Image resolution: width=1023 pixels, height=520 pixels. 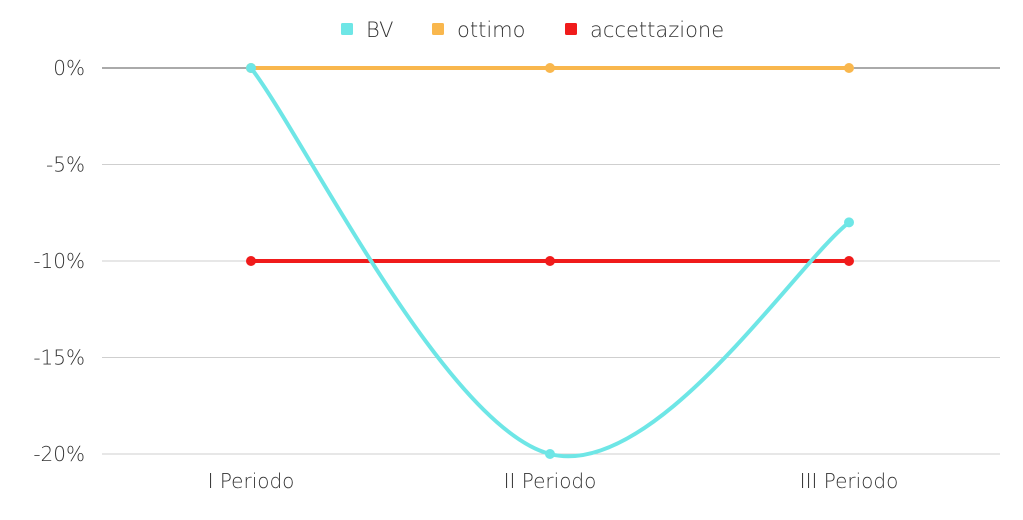 What do you see at coordinates (532, 30) in the screenshot?
I see `legend: BV ottimo accettazione` at bounding box center [532, 30].